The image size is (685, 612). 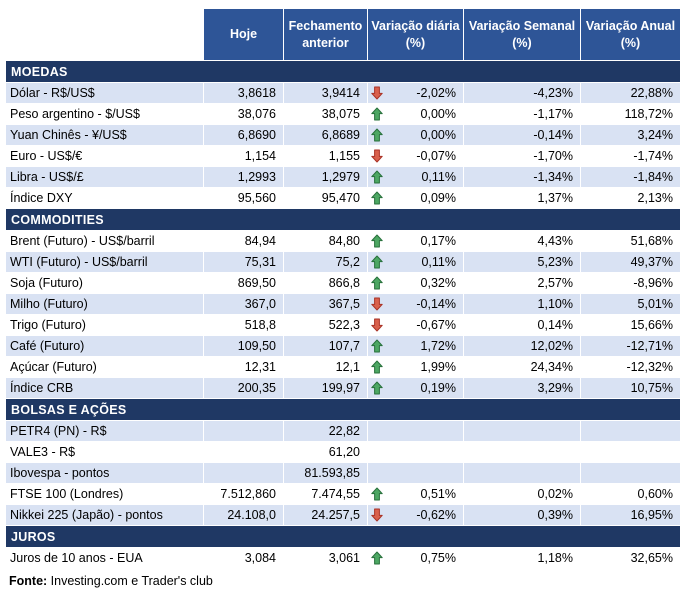 What do you see at coordinates (630, 177) in the screenshot?
I see `variacao-anual-value: -1,84%` at bounding box center [630, 177].